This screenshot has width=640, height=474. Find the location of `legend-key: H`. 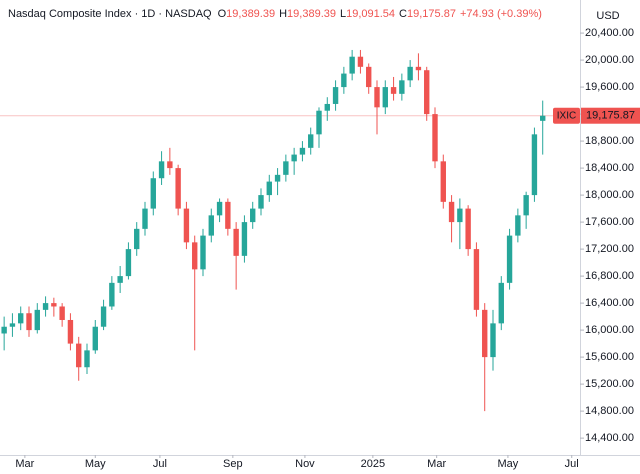

legend-key: H is located at coordinates (283, 14).